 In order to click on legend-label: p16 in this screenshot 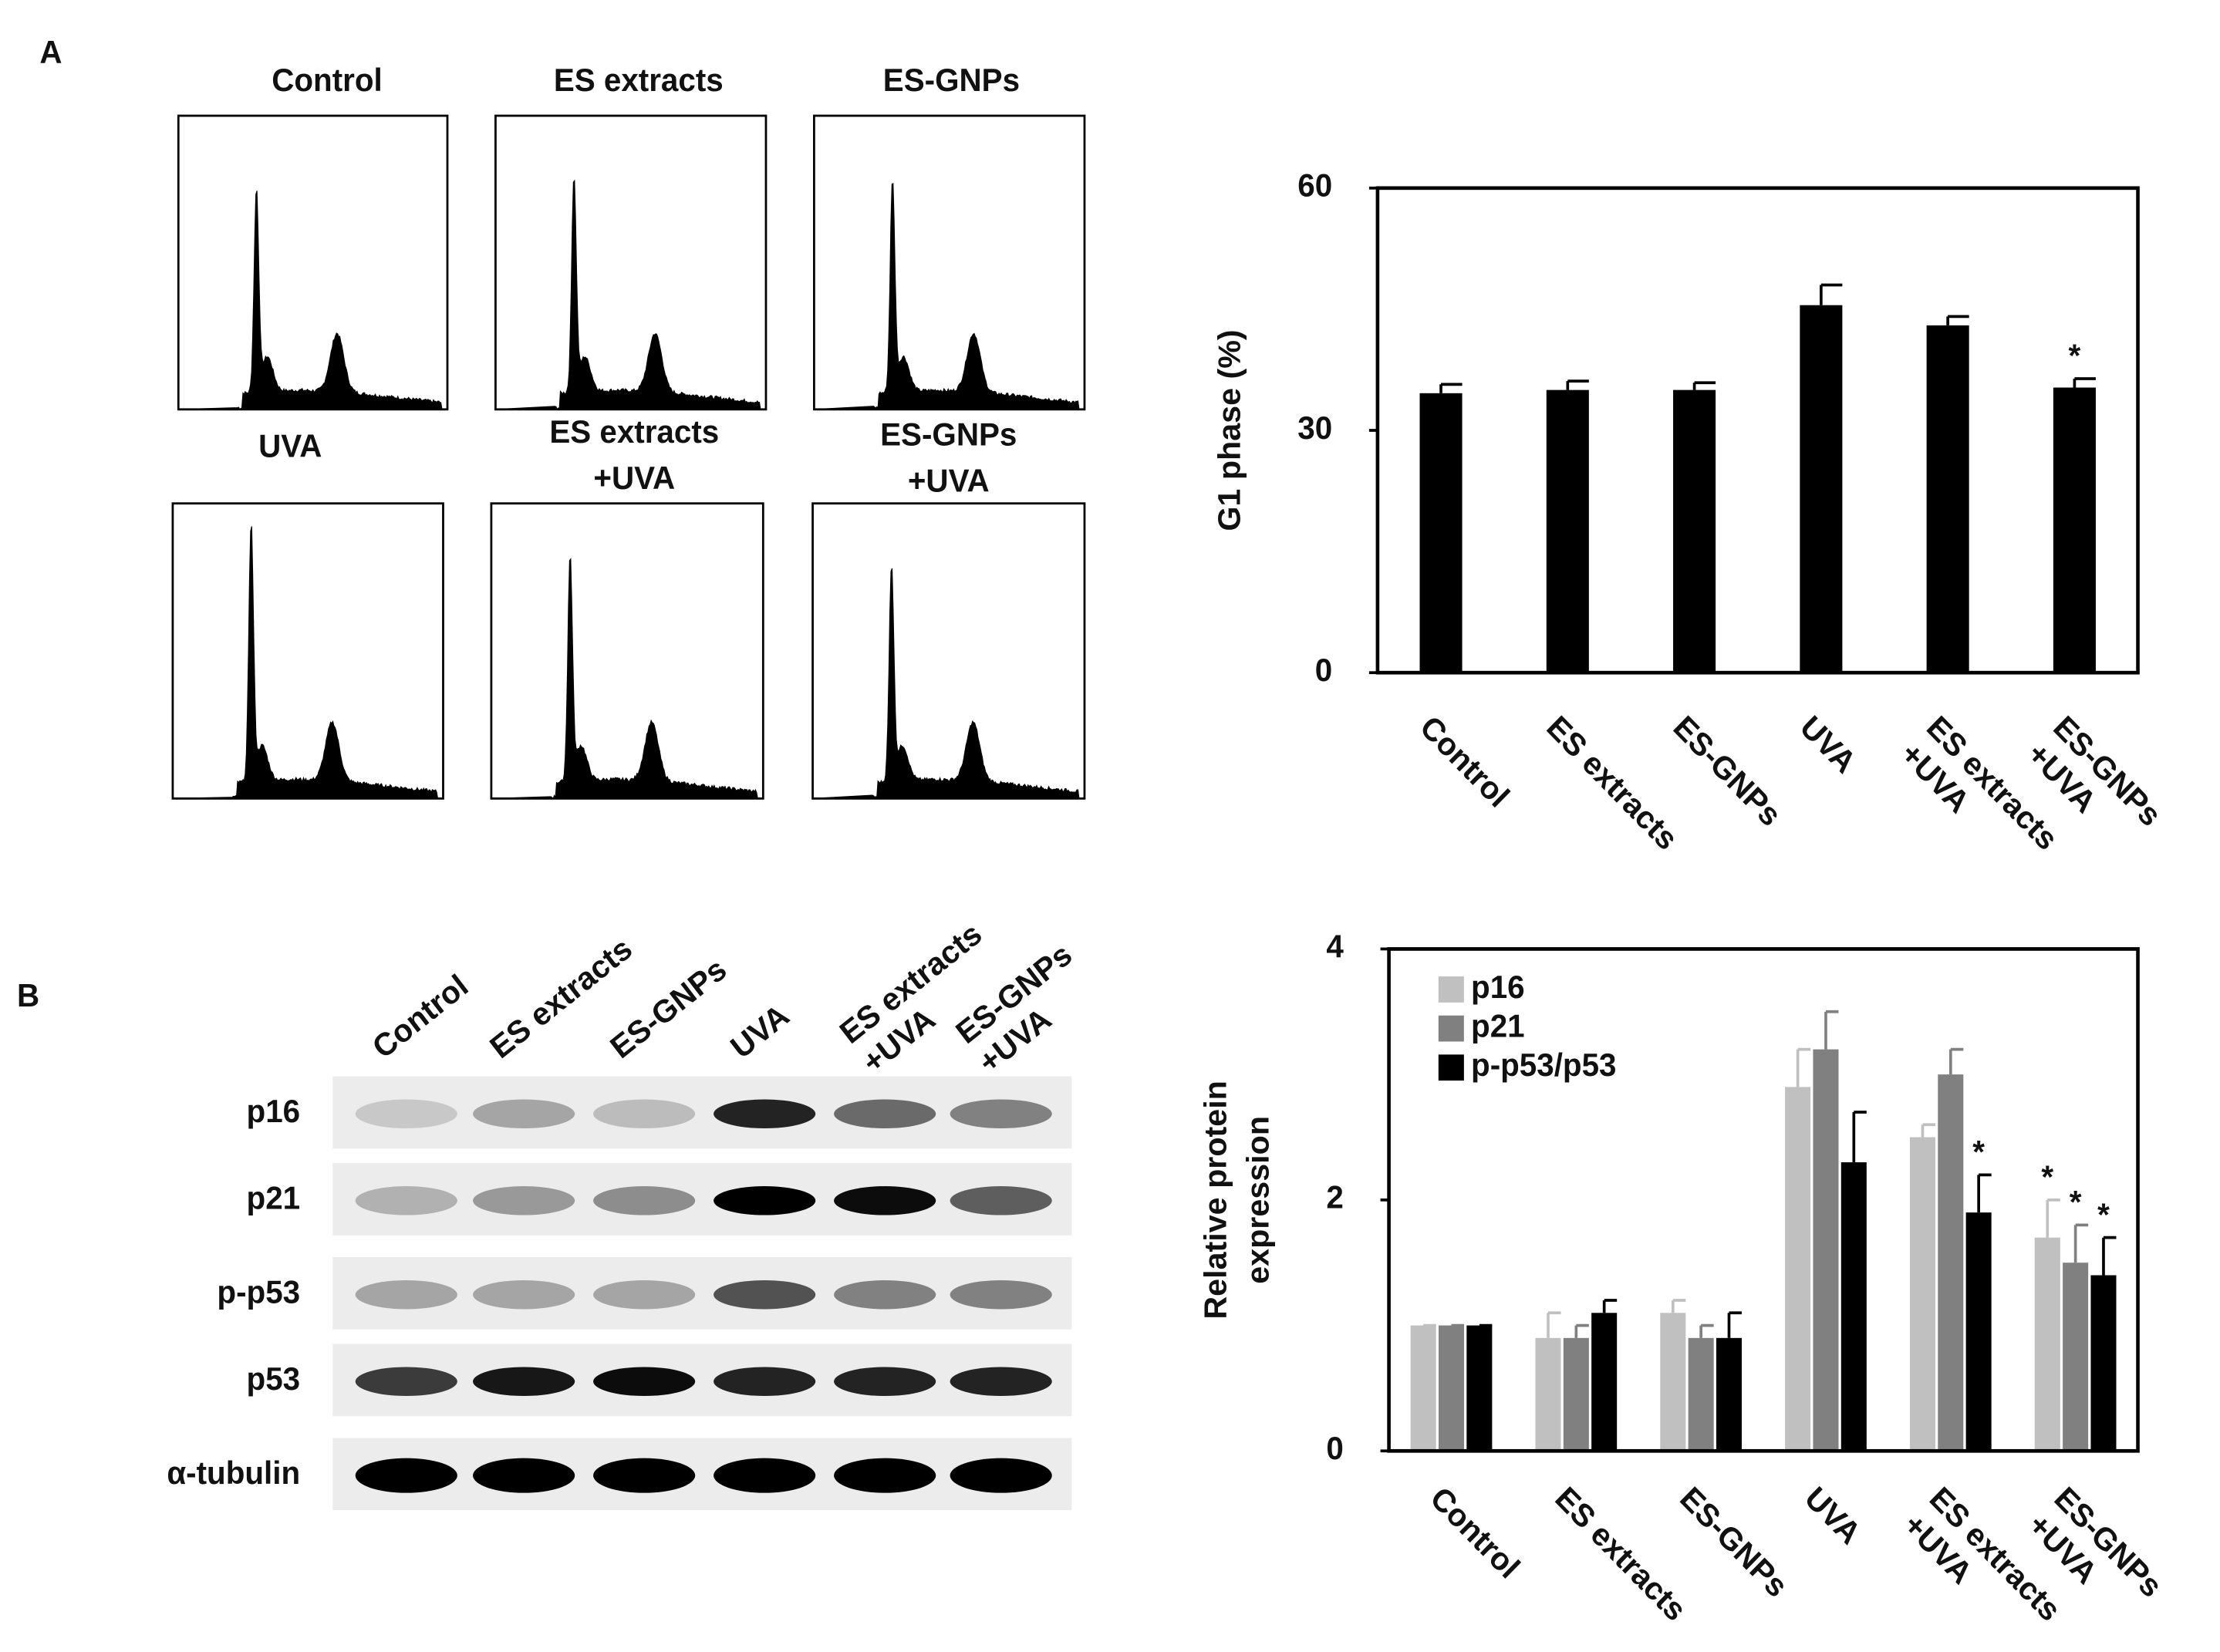, I will do `click(1498, 987)`.